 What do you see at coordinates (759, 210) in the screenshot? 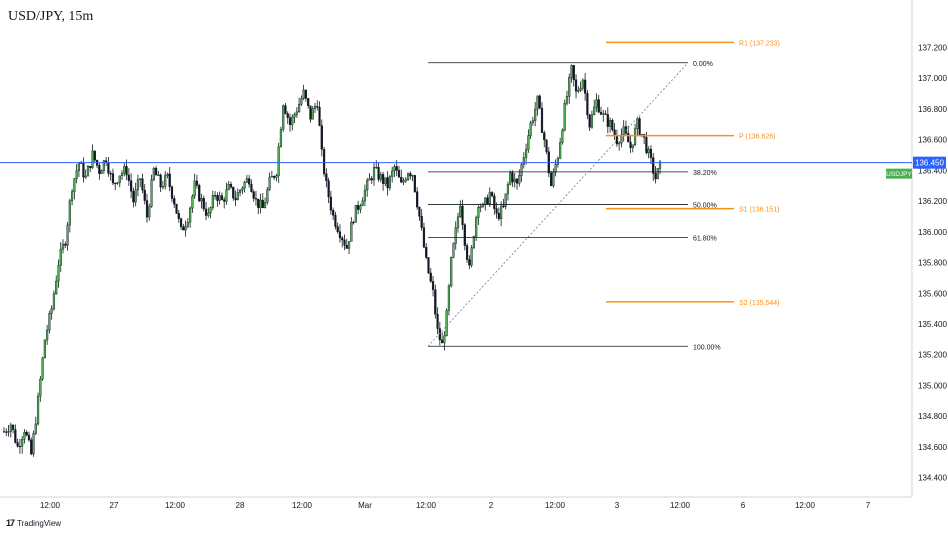
I see `pivot-level-label: S1 (136.151)` at bounding box center [759, 210].